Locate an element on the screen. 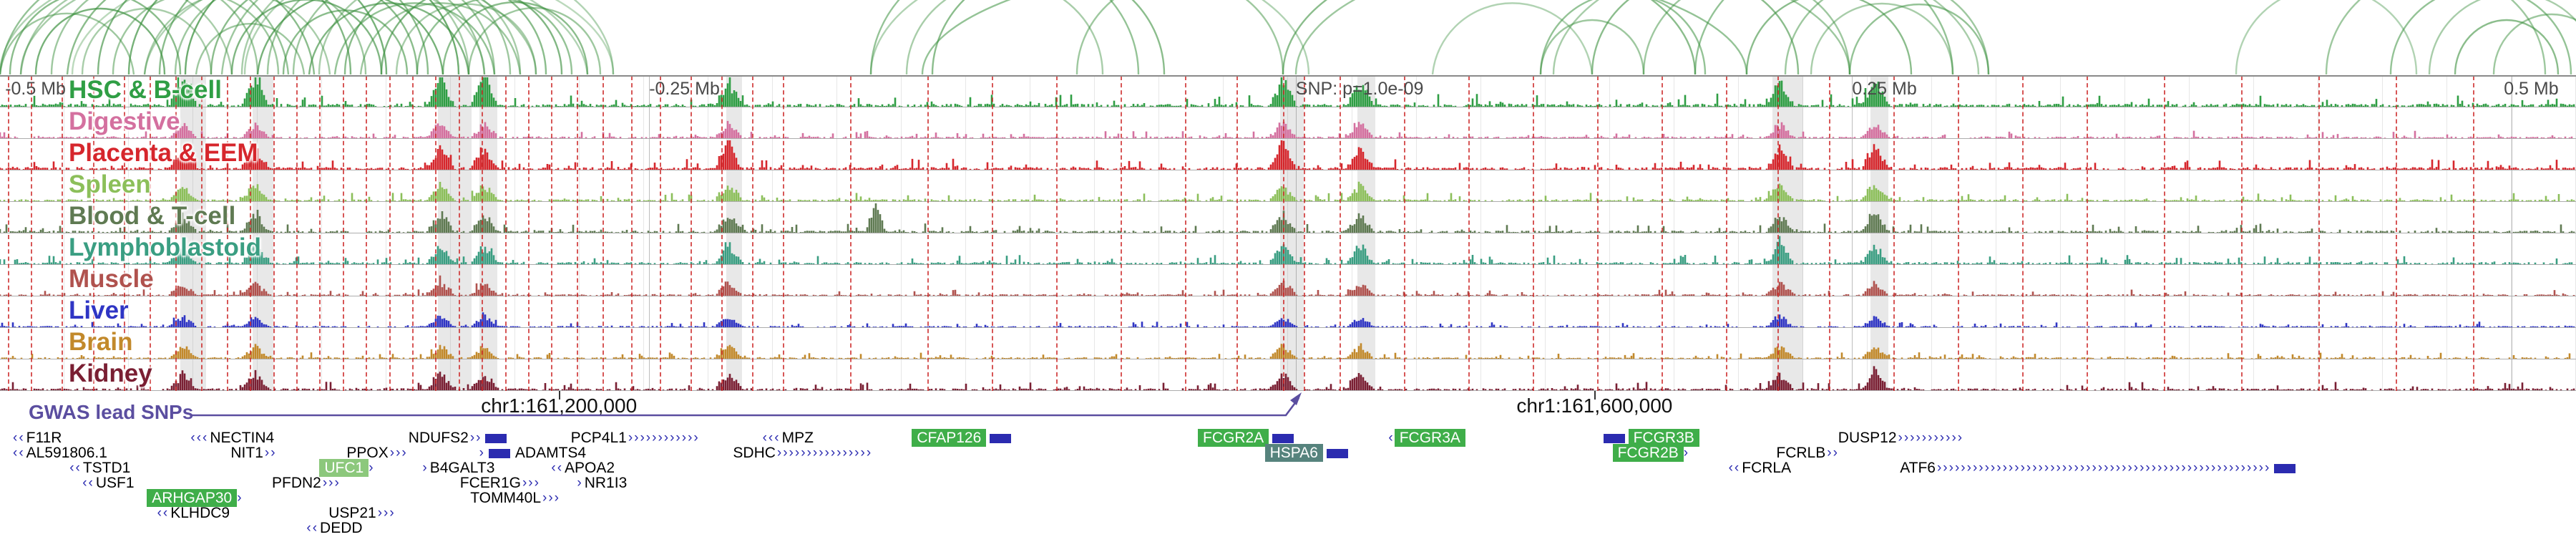  coordinate-tick is located at coordinates (560, 395).